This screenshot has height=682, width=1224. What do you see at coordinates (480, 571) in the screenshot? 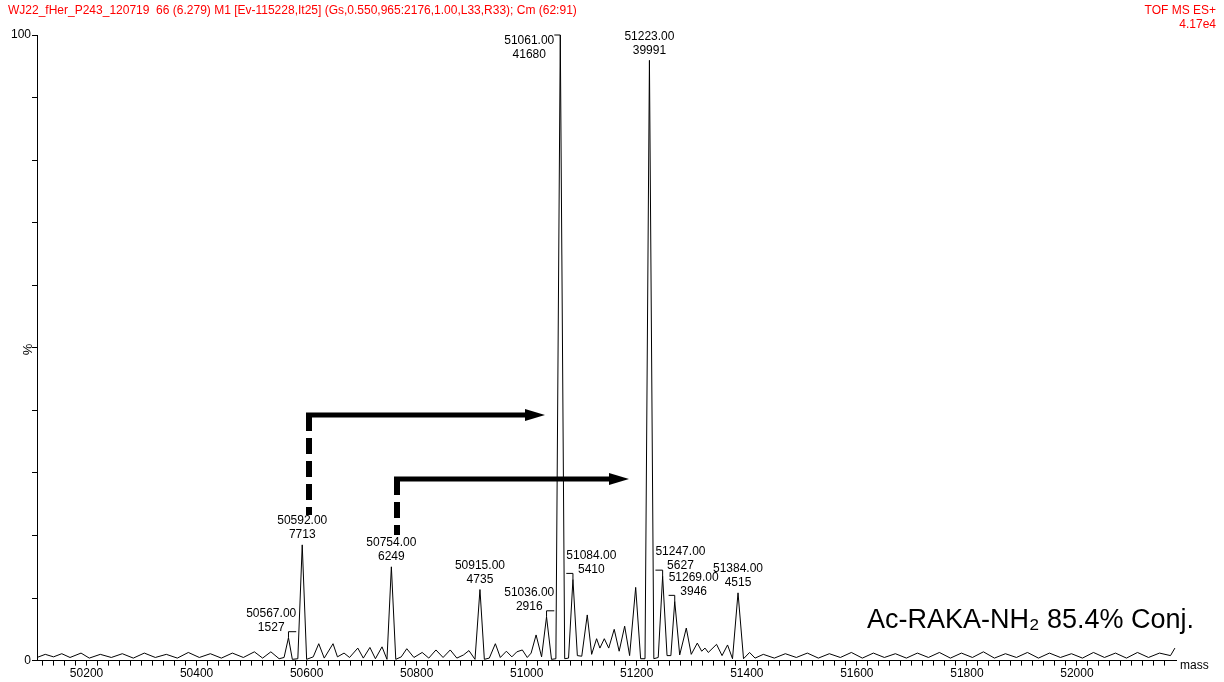
I see `annotation: 50915.00 4735` at bounding box center [480, 571].